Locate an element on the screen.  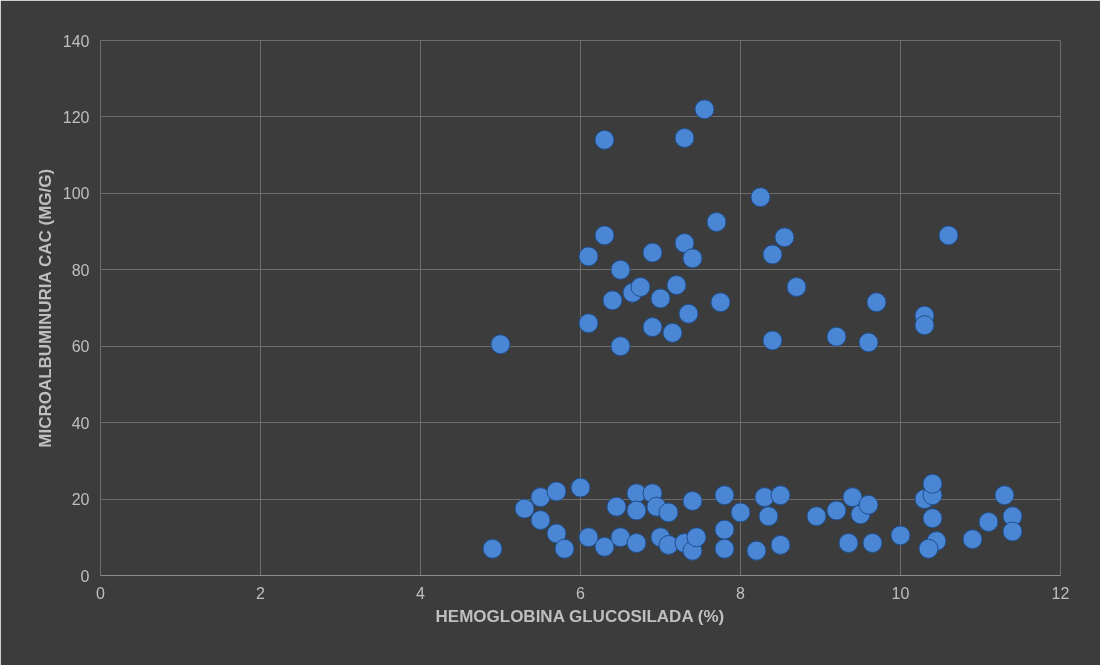
y-tick-label: 140 is located at coordinates (76, 41).